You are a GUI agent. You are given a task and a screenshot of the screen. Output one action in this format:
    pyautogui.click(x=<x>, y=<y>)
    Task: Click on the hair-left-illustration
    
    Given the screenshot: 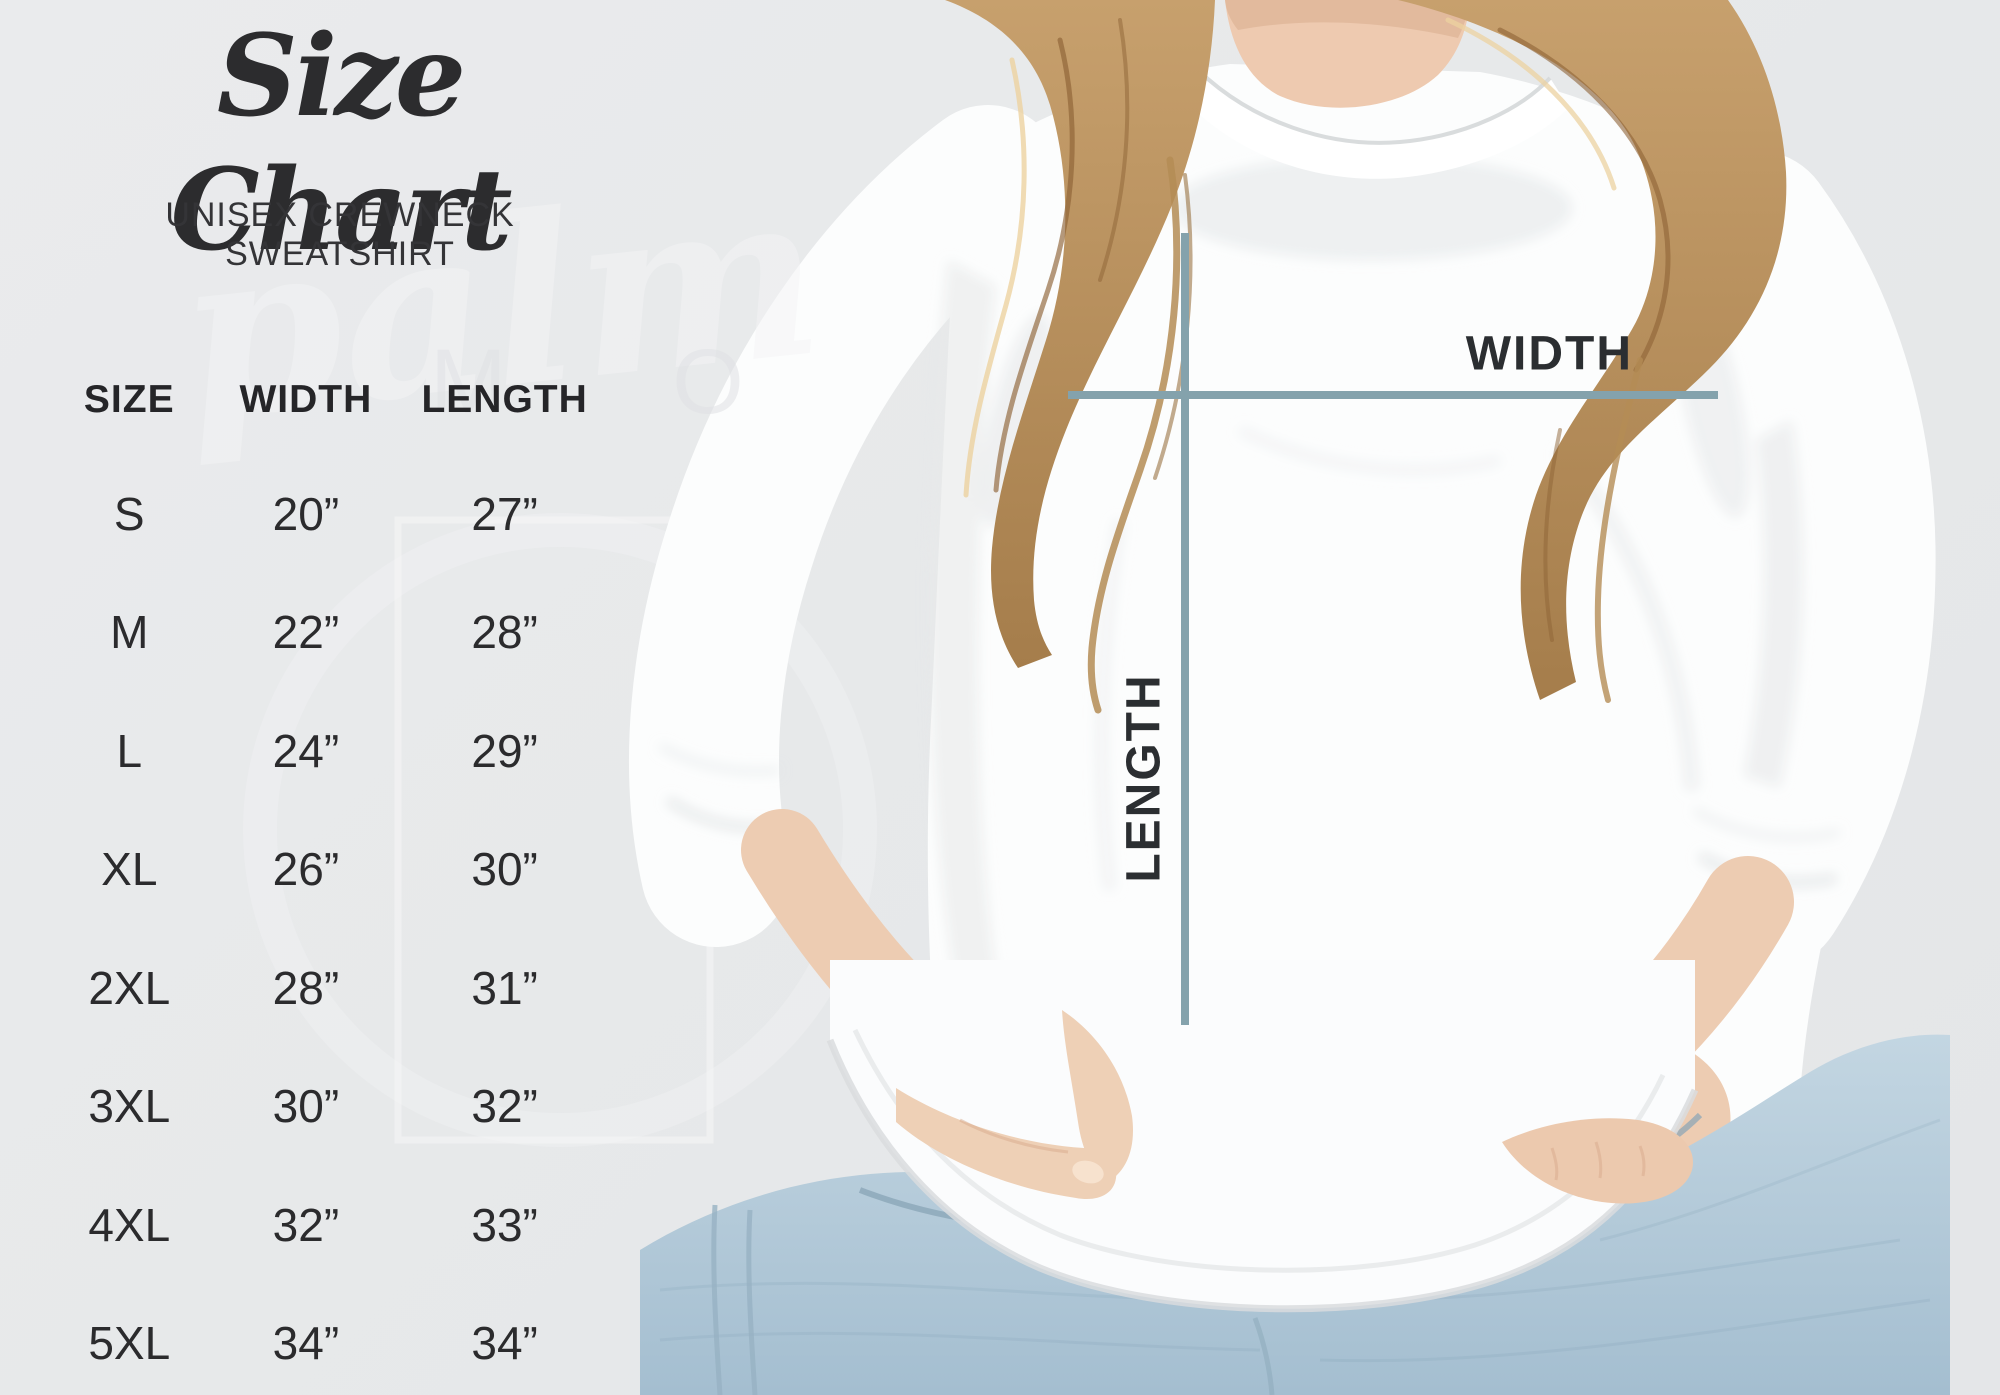 What is the action you would take?
    pyautogui.click(x=1080, y=357)
    